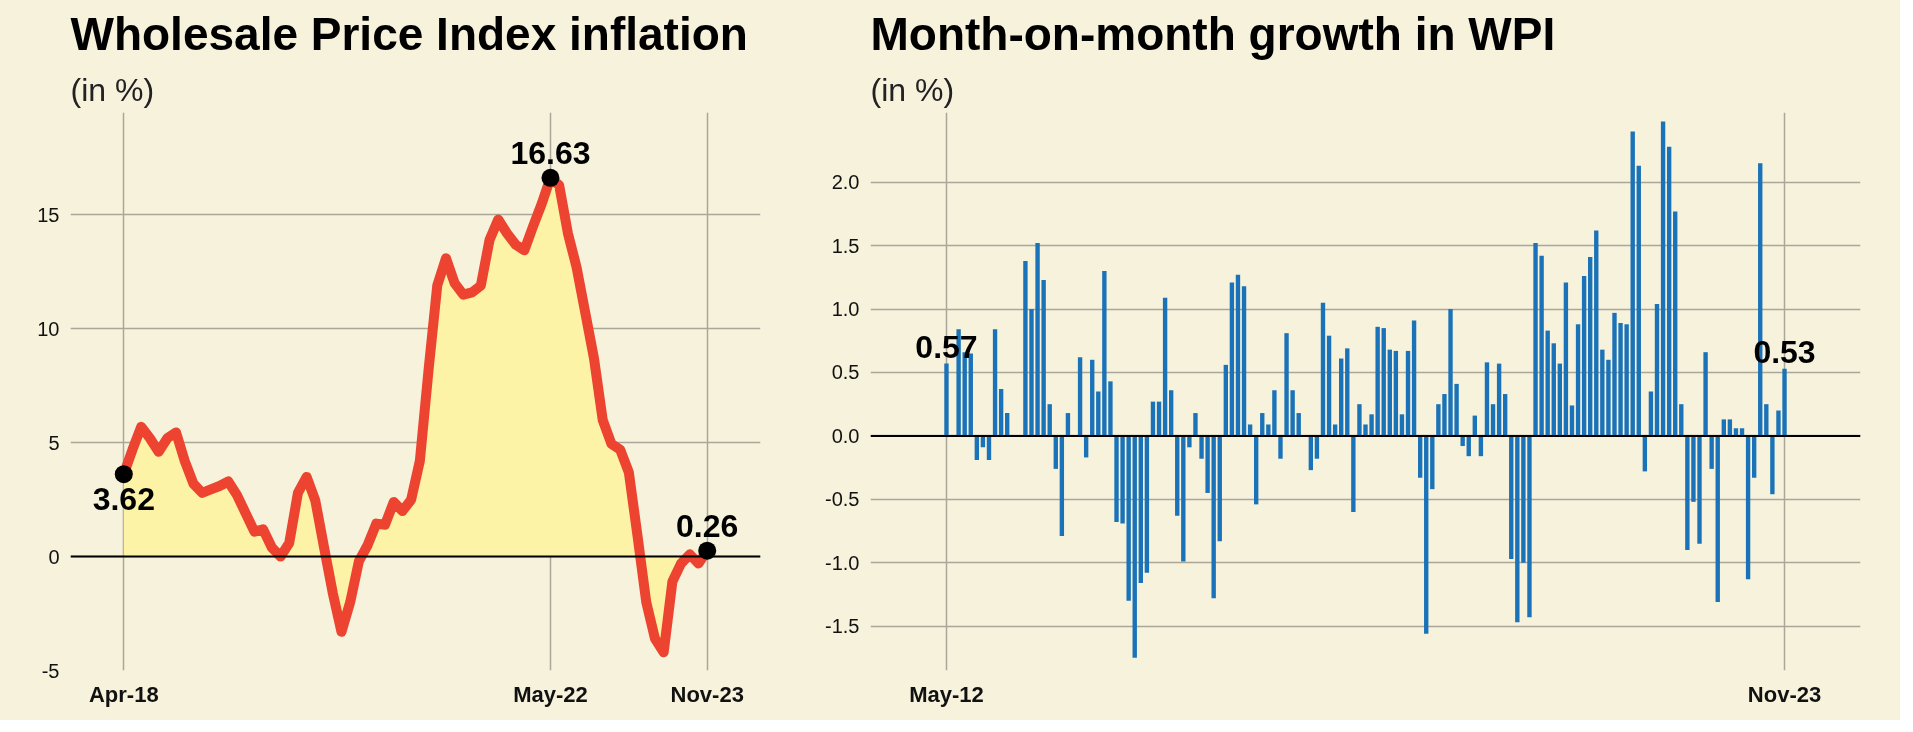 Image resolution: width=1913 pixels, height=732 pixels. What do you see at coordinates (1213, 33) in the screenshot?
I see `chart-title: Month-on-month growth in WPI` at bounding box center [1213, 33].